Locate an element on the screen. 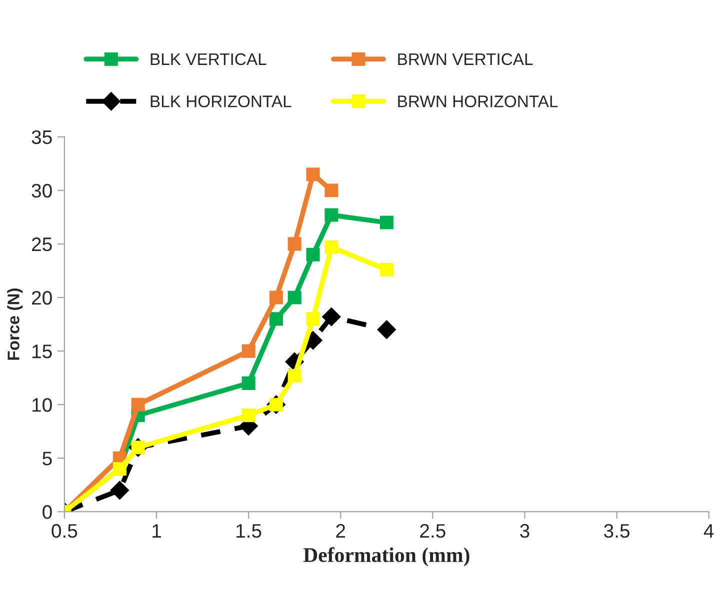  y-tick-label: 25 is located at coordinates (42, 244).